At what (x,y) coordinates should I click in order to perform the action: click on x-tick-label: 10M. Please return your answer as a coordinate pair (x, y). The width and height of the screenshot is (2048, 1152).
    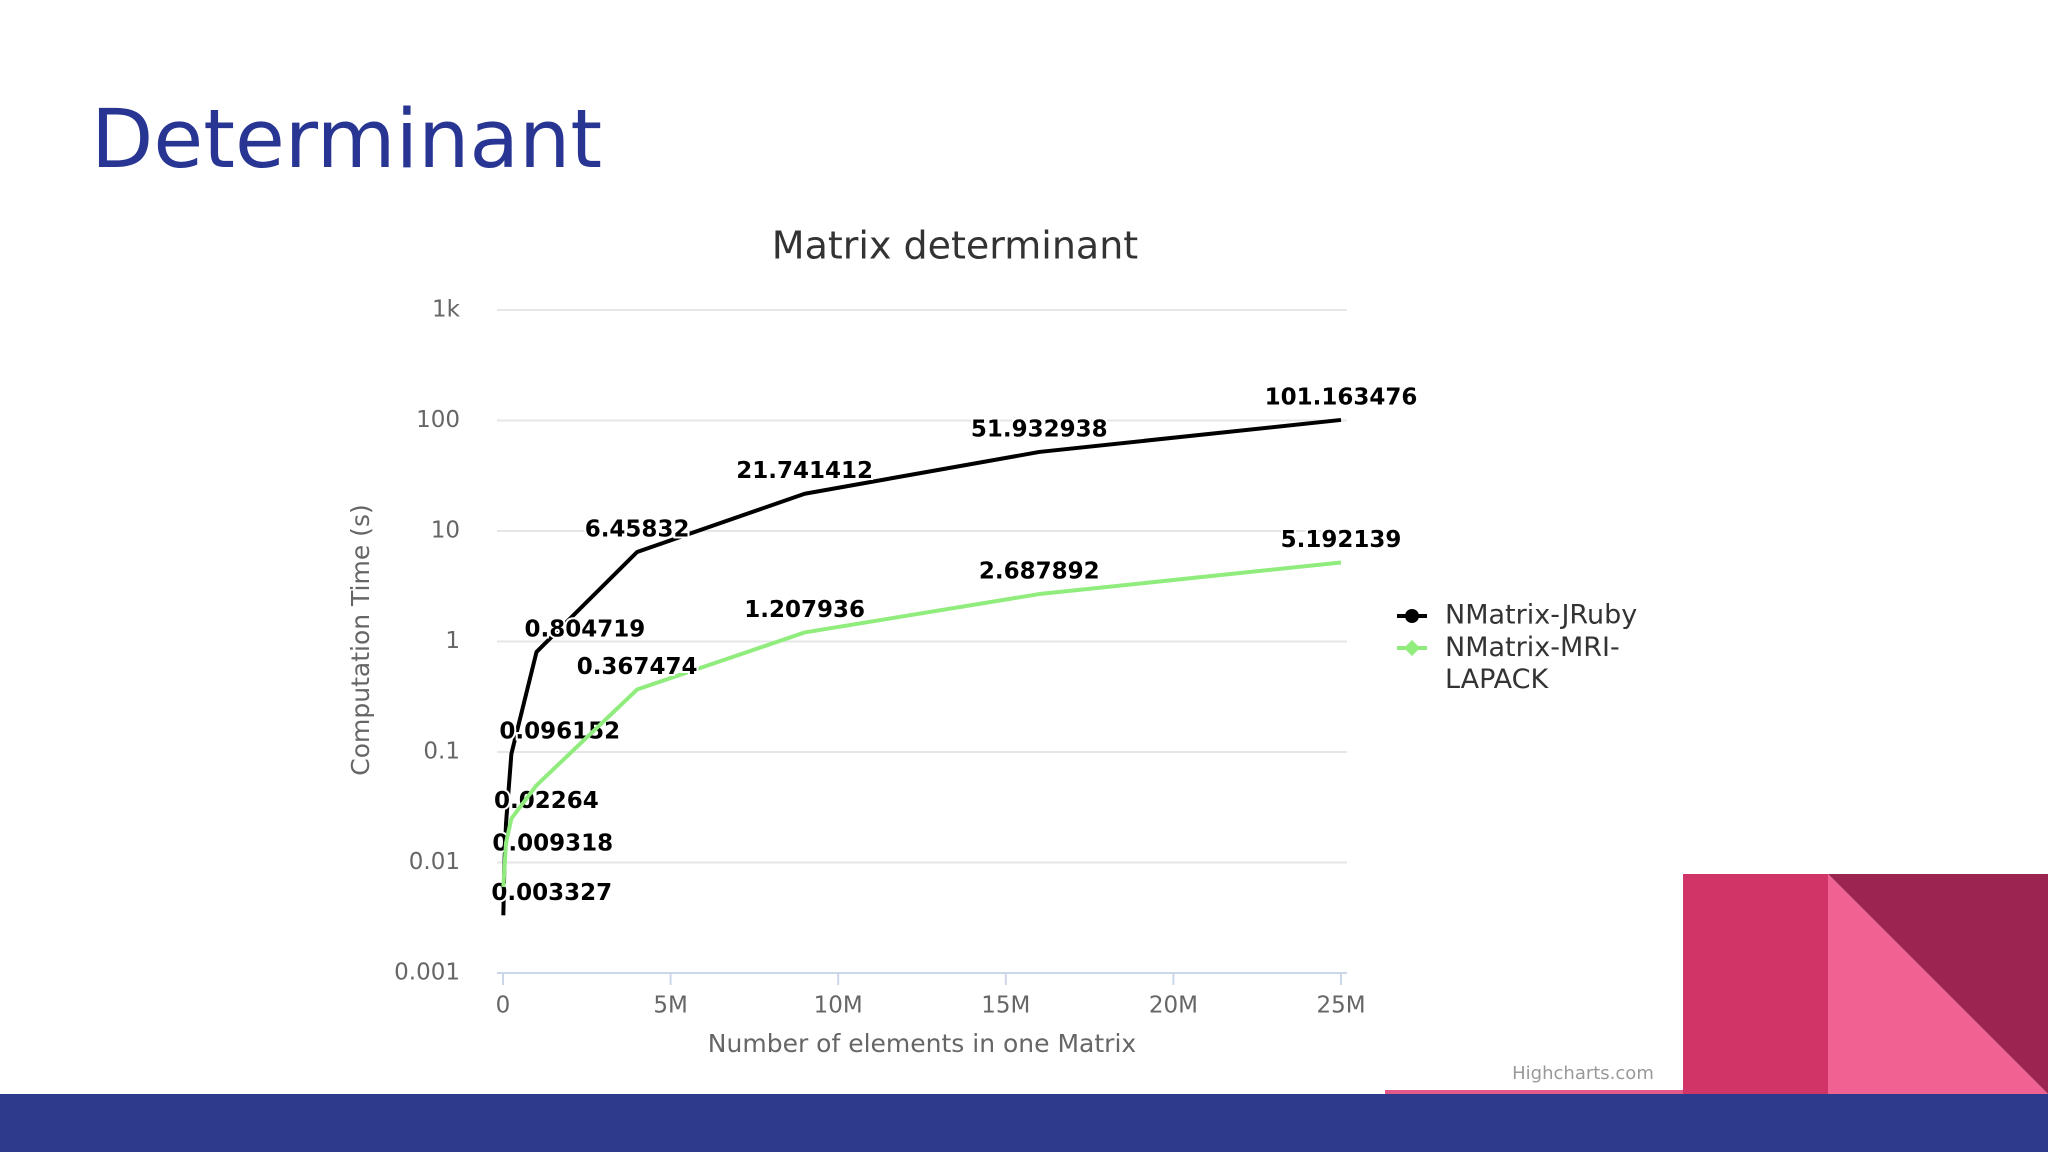
    Looking at the image, I should click on (838, 1006).